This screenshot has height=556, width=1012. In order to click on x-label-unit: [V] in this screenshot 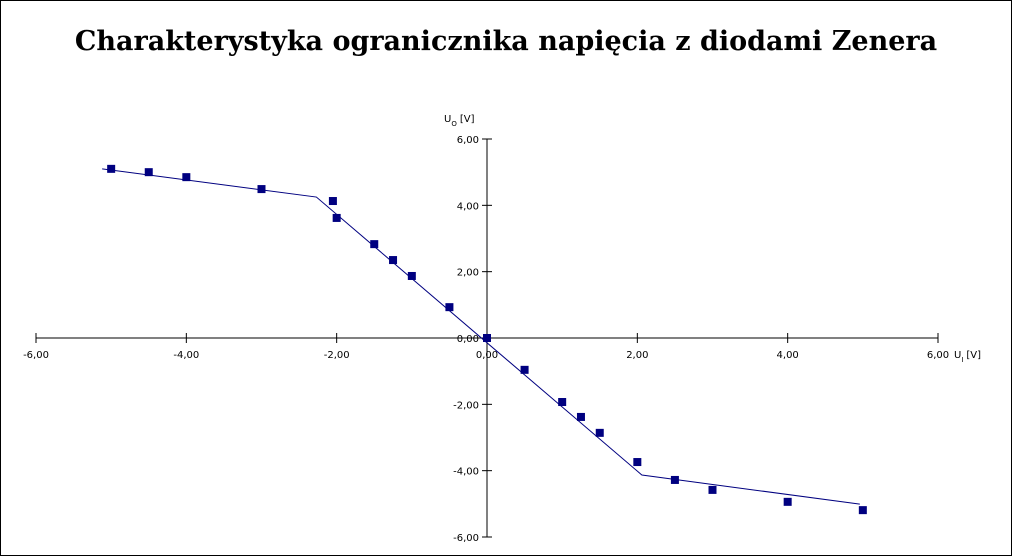, I will do `click(973, 355)`.